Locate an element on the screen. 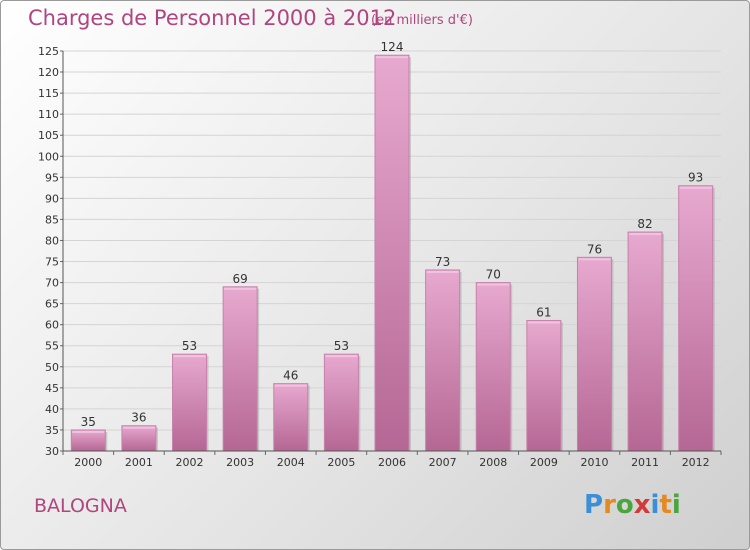 The height and width of the screenshot is (550, 750). data-label: 73 is located at coordinates (442, 262).